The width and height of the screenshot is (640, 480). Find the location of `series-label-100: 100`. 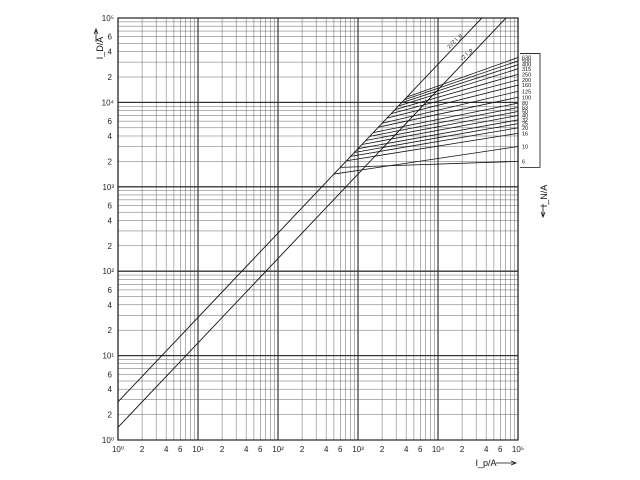

series-label-100: 100 is located at coordinates (526, 98).